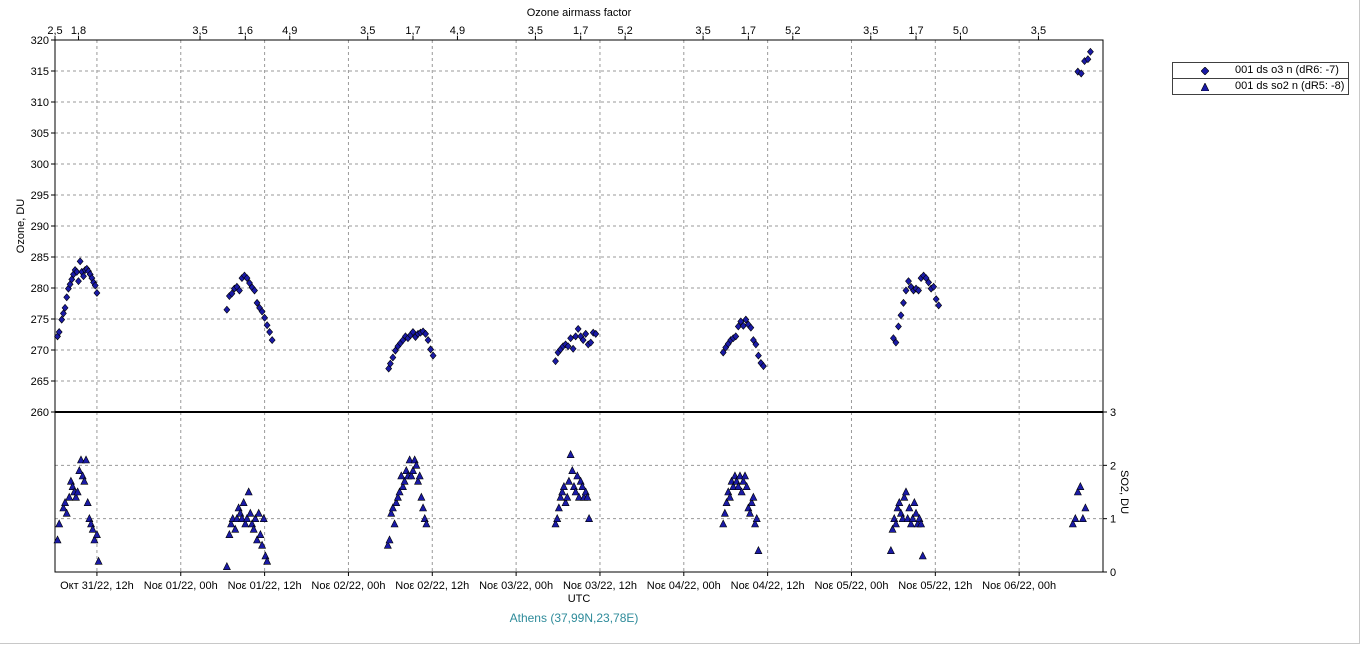  Describe the element at coordinates (40, 196) in the screenshot. I see `y-tick-label: 295` at that location.